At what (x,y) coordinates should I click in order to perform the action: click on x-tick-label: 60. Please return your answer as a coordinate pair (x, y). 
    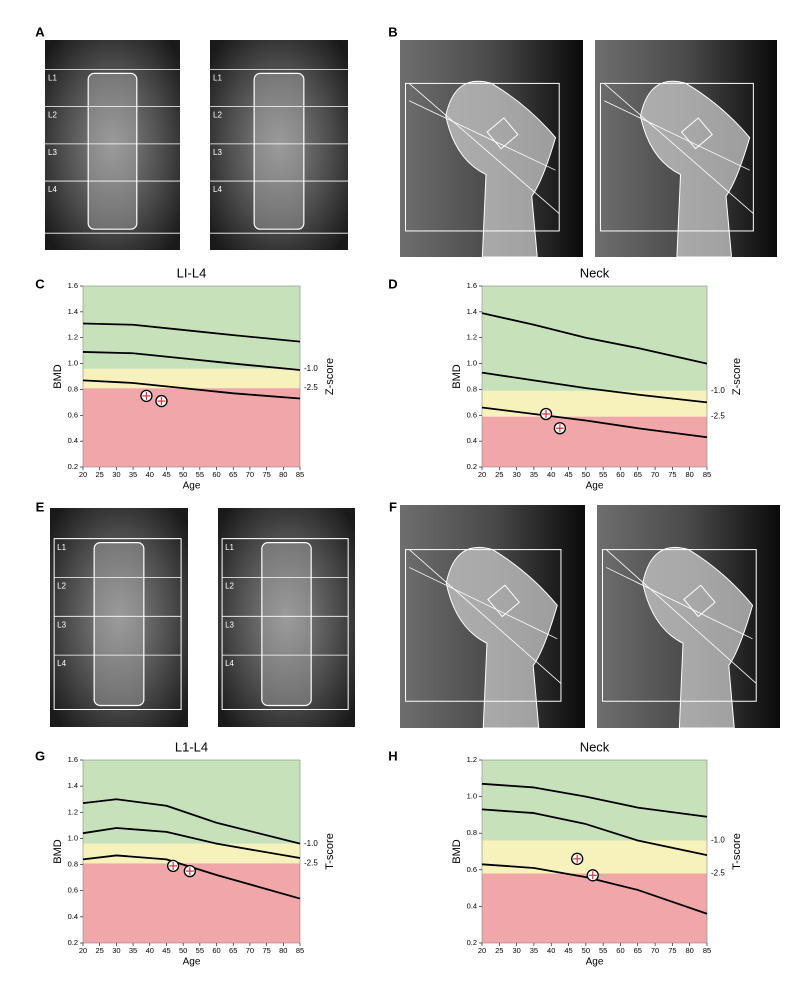
    Looking at the image, I should click on (216, 474).